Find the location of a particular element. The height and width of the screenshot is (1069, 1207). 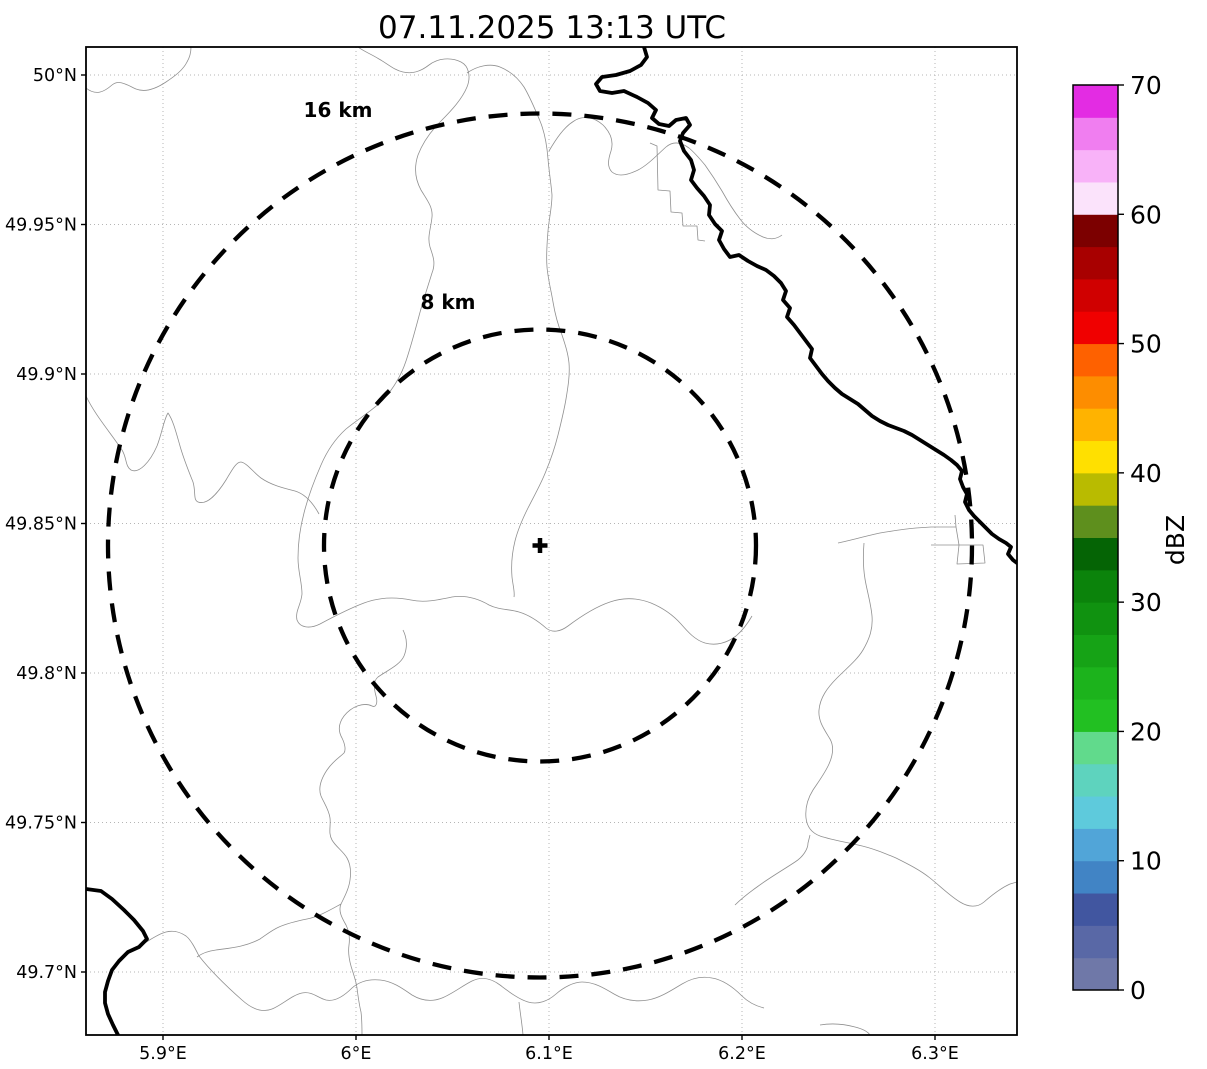

y-tick-label: 49.95°N is located at coordinates (41, 226).